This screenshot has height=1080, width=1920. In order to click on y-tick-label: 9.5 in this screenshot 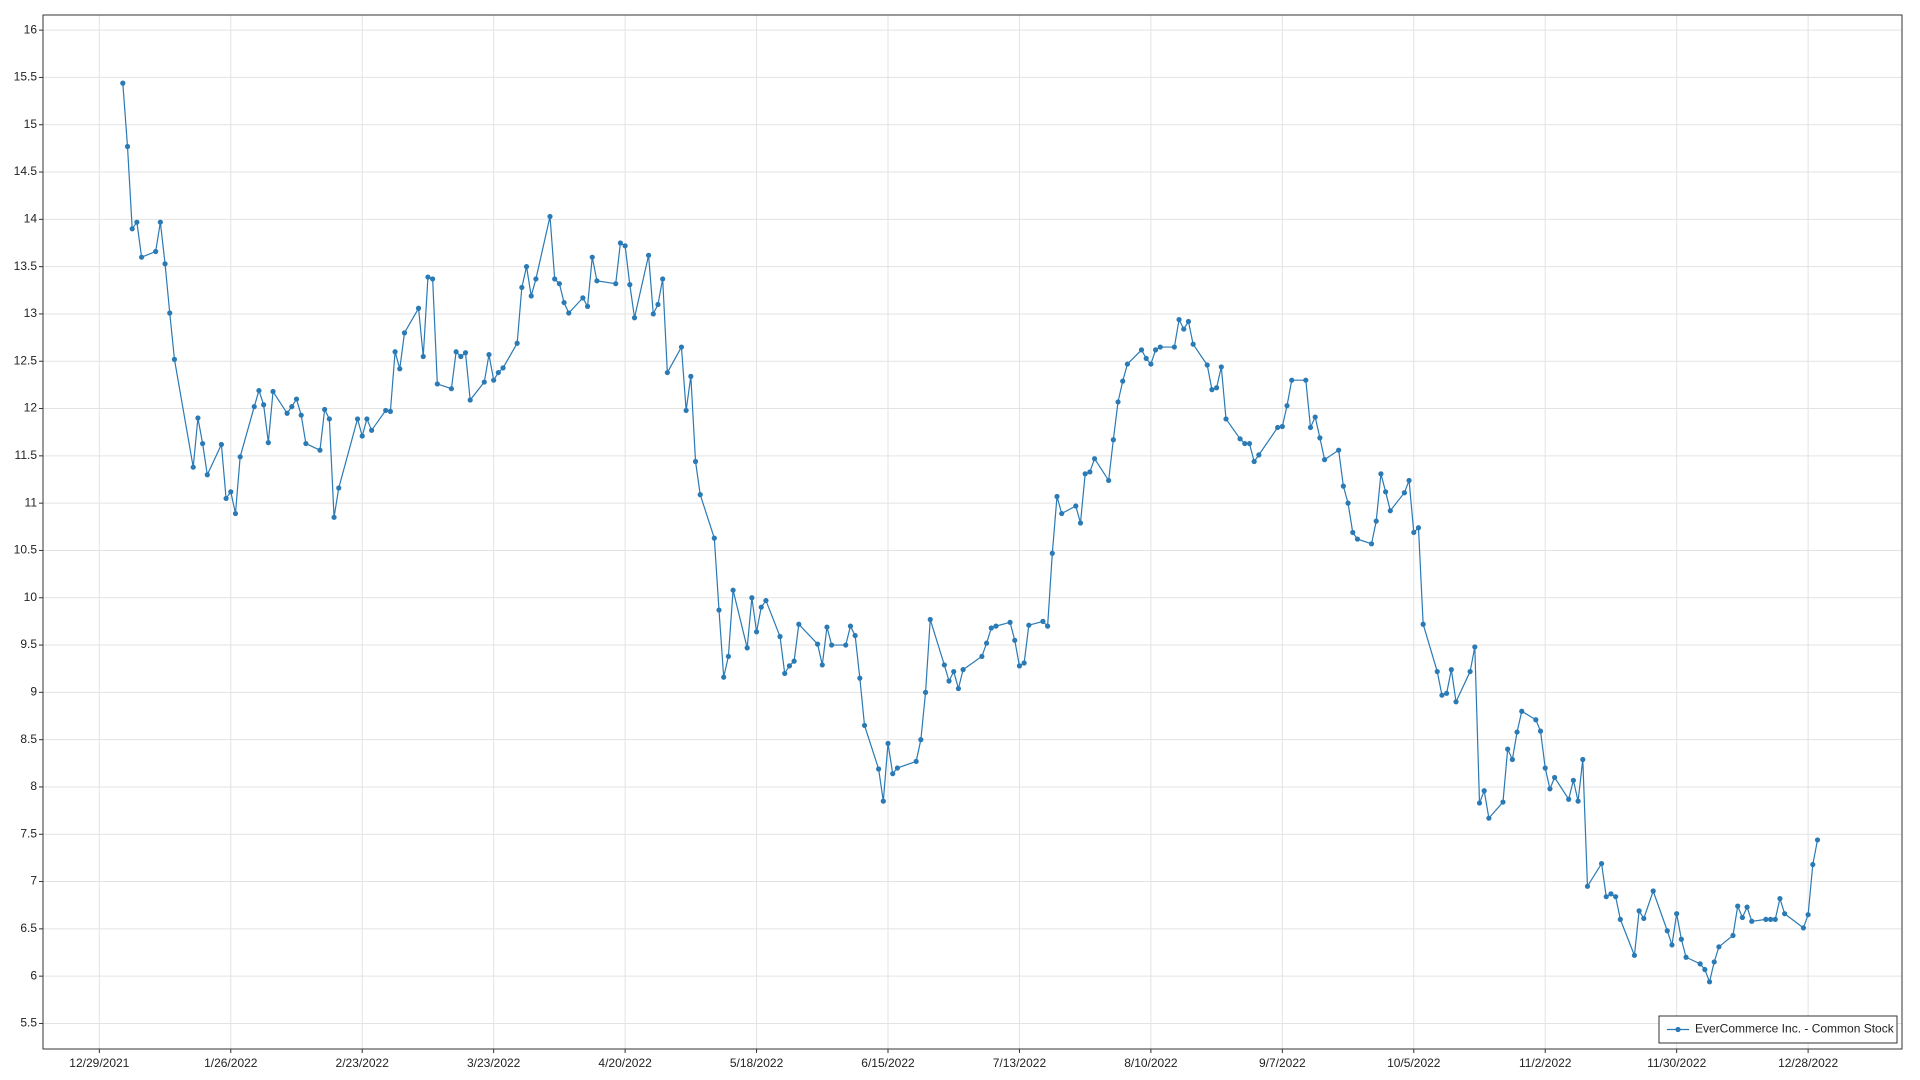, I will do `click(28, 644)`.